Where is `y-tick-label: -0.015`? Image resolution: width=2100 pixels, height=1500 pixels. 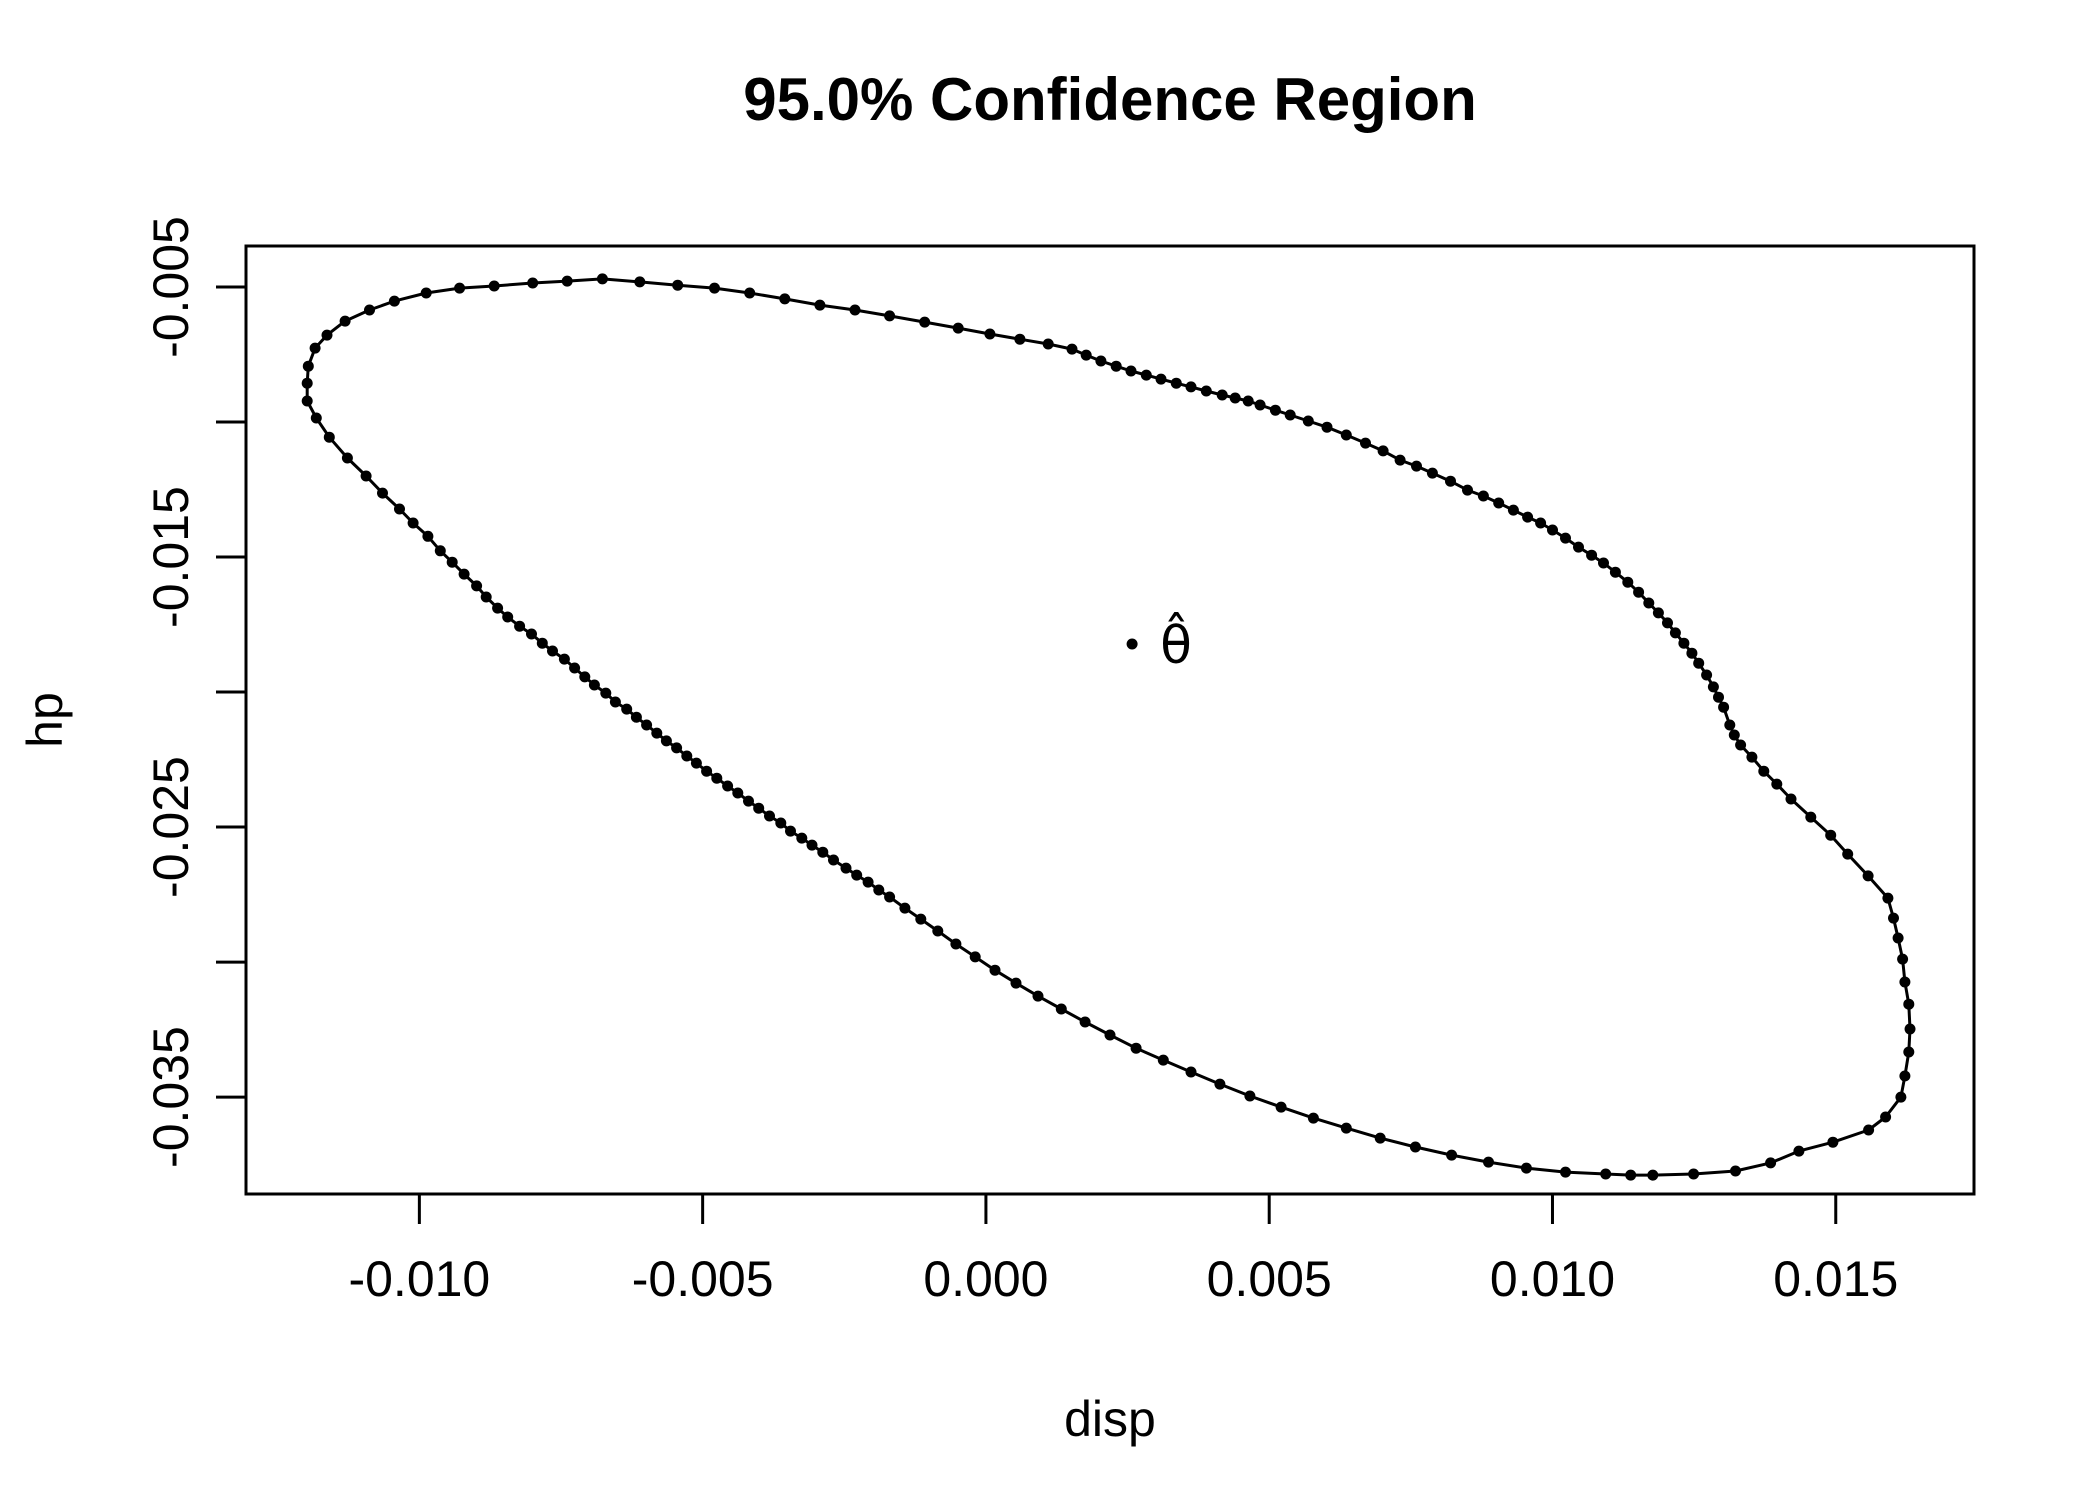 y-tick-label: -0.015 is located at coordinates (171, 557).